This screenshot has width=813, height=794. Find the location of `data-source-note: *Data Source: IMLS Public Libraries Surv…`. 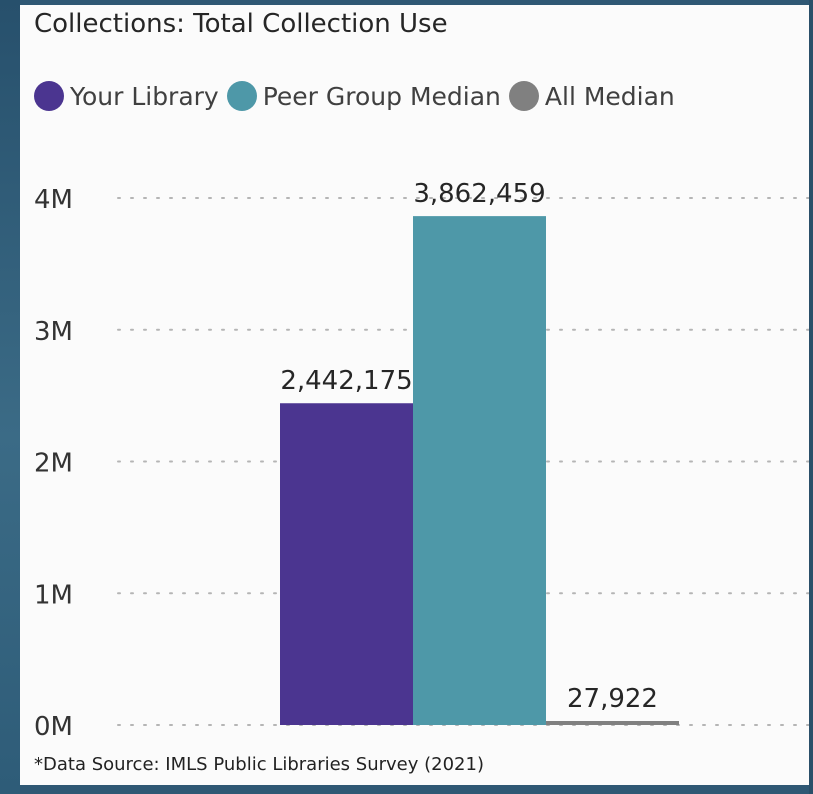

data-source-note: *Data Source: IMLS Public Libraries Surv… is located at coordinates (259, 764).